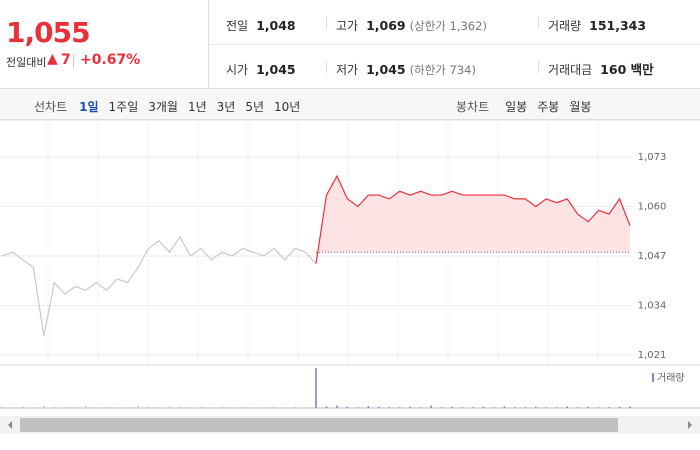 This screenshot has width=700, height=450. What do you see at coordinates (580, 107) in the screenshot?
I see `candle-tab: 월봉` at bounding box center [580, 107].